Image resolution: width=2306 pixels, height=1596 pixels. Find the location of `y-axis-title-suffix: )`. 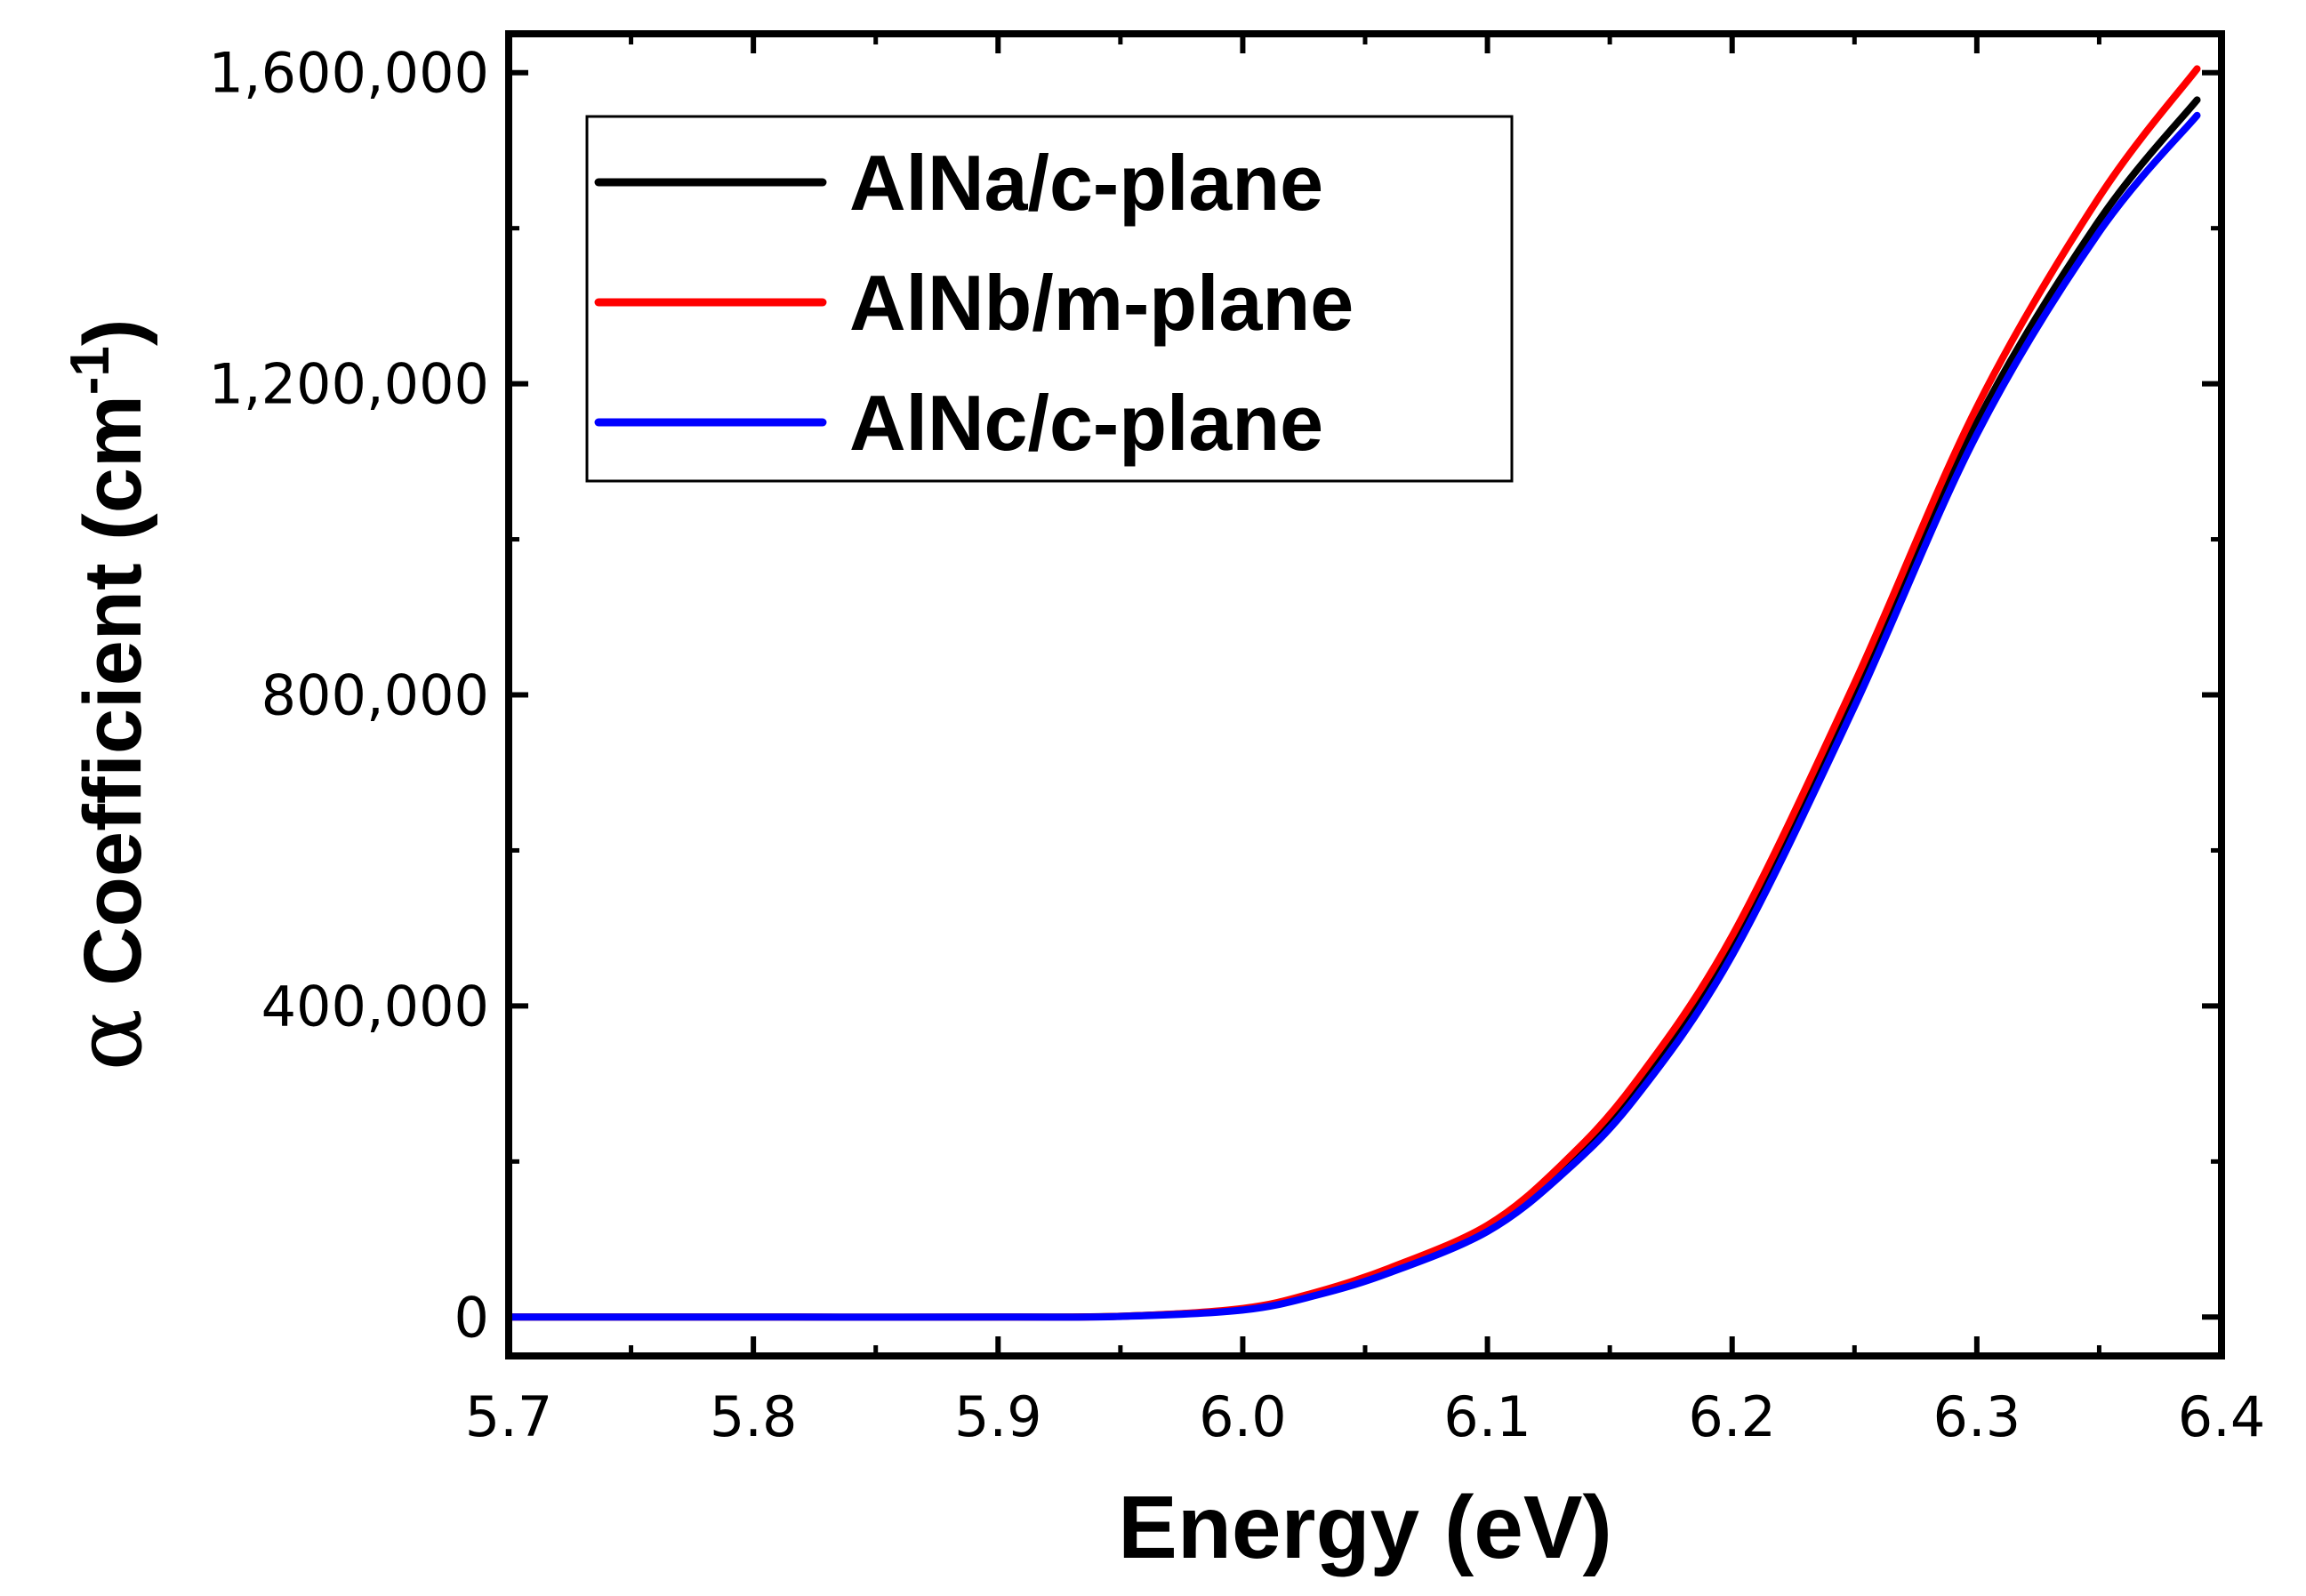

y-axis-title-suffix: ) is located at coordinates (113, 332).